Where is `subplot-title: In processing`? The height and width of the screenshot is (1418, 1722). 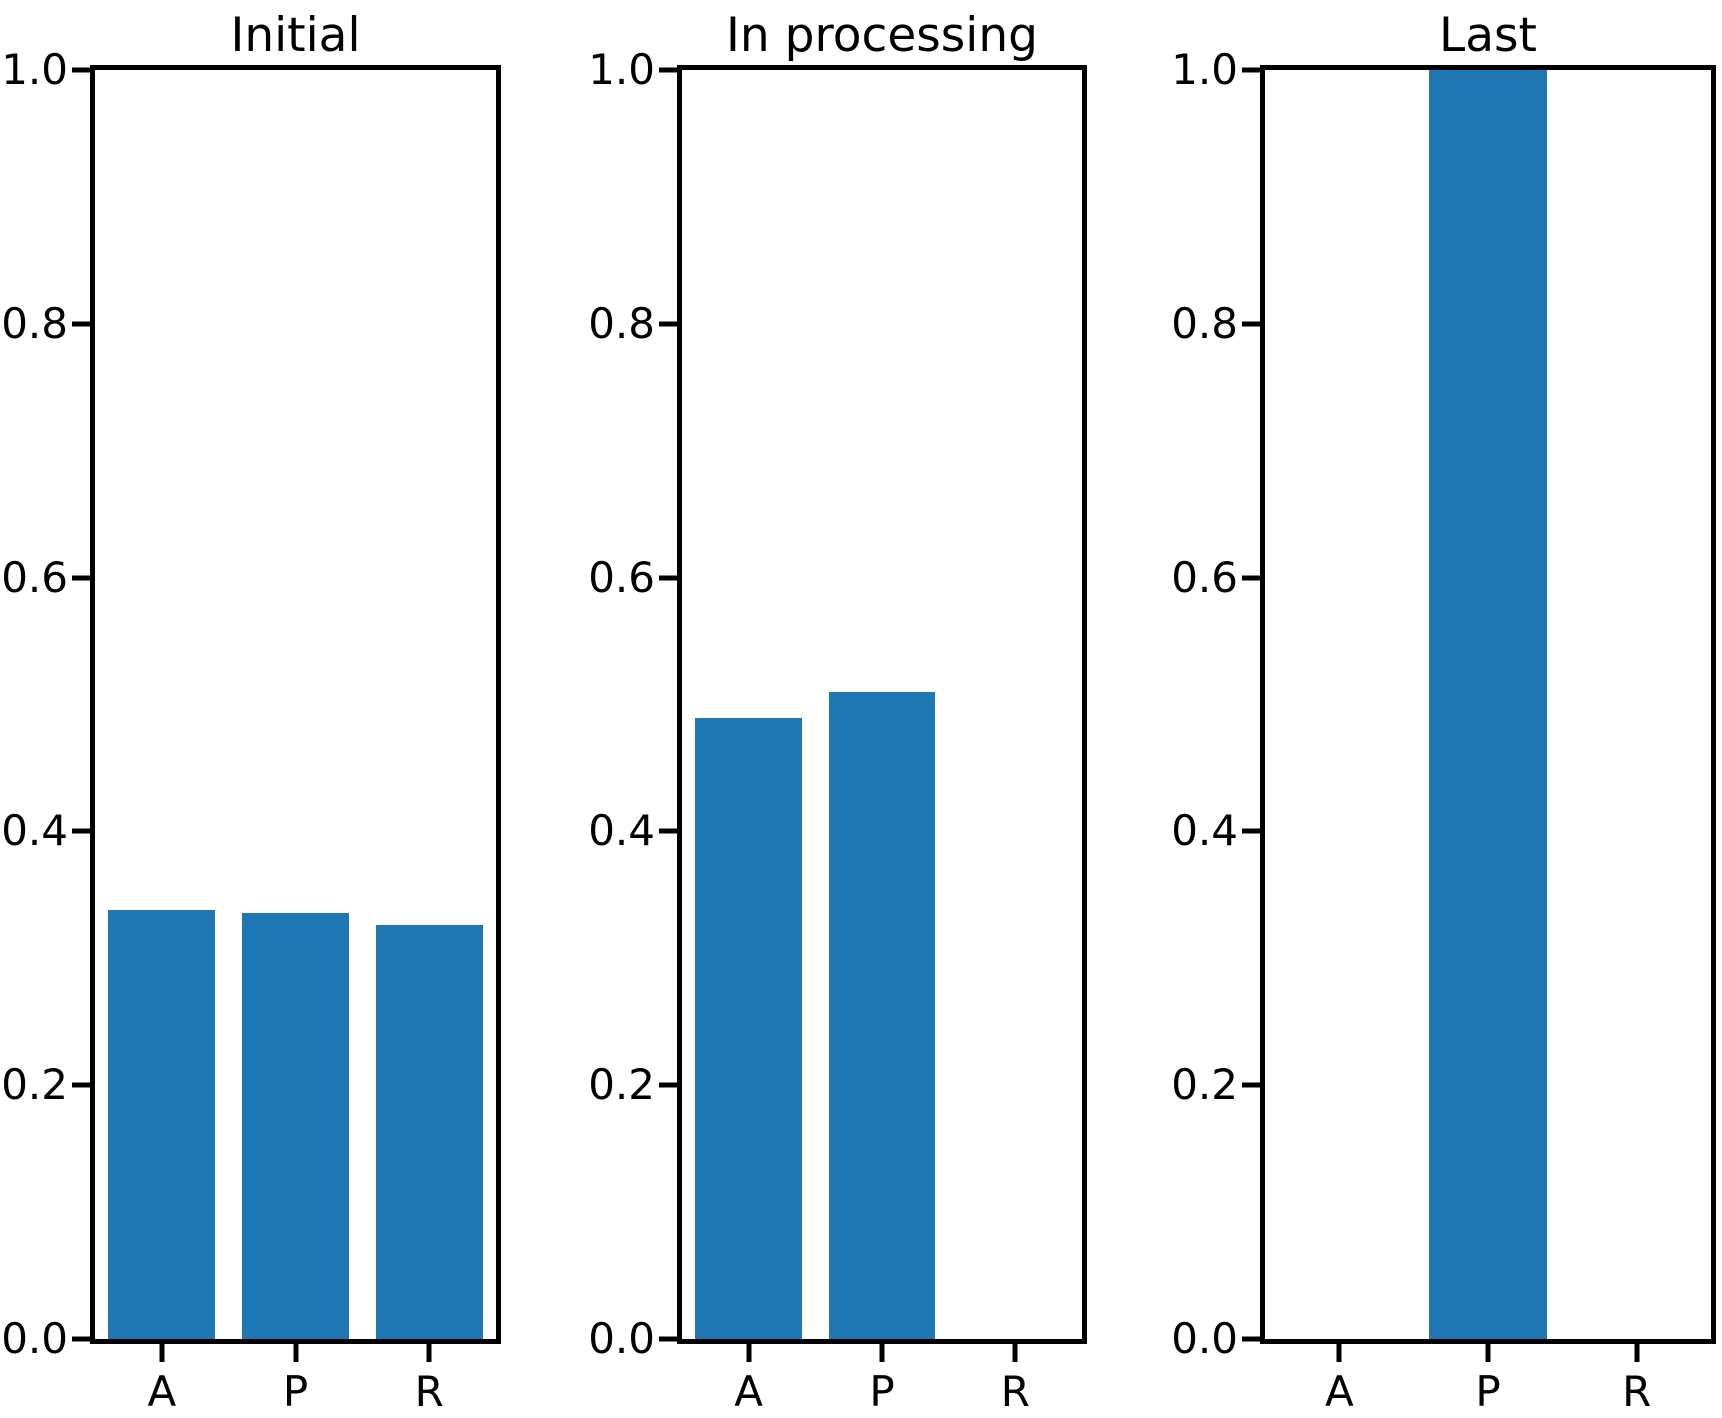
subplot-title: In processing is located at coordinates (882, 36).